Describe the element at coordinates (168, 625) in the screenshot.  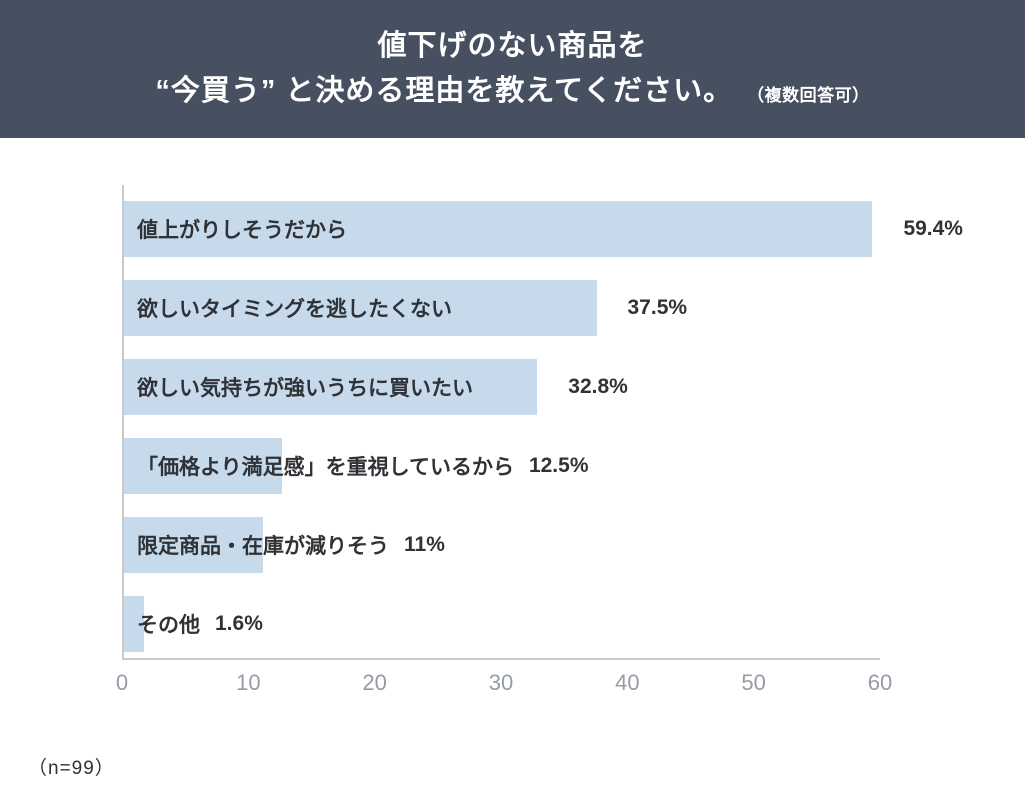
I see `category-label: その他` at that location.